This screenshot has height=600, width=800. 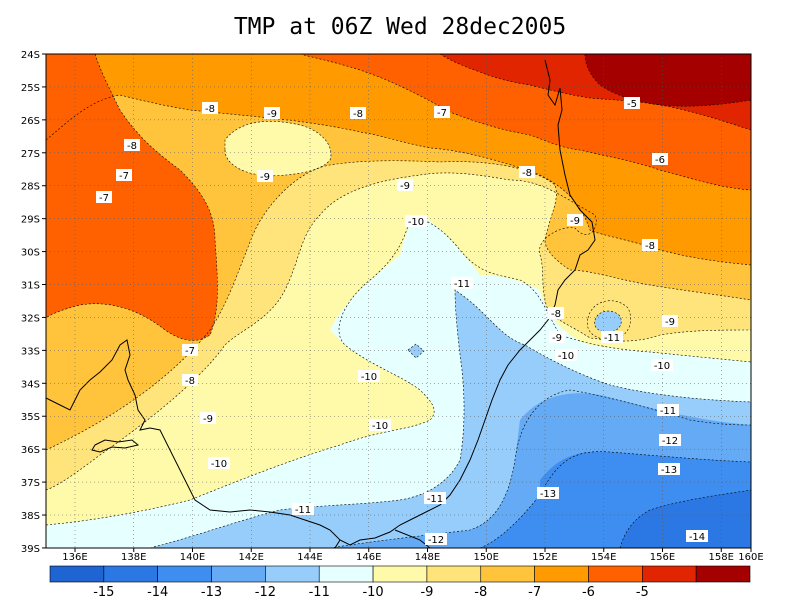 I want to click on lat-tick-label: 26S, so click(x=30, y=121).